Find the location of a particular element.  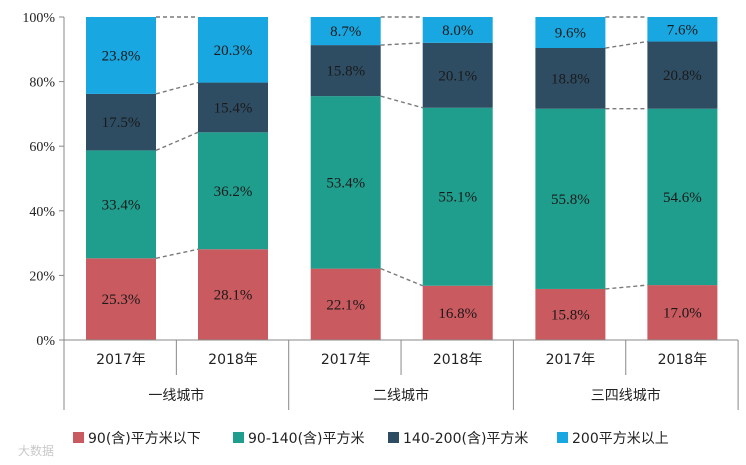

data-label: 55.8% is located at coordinates (570, 200).